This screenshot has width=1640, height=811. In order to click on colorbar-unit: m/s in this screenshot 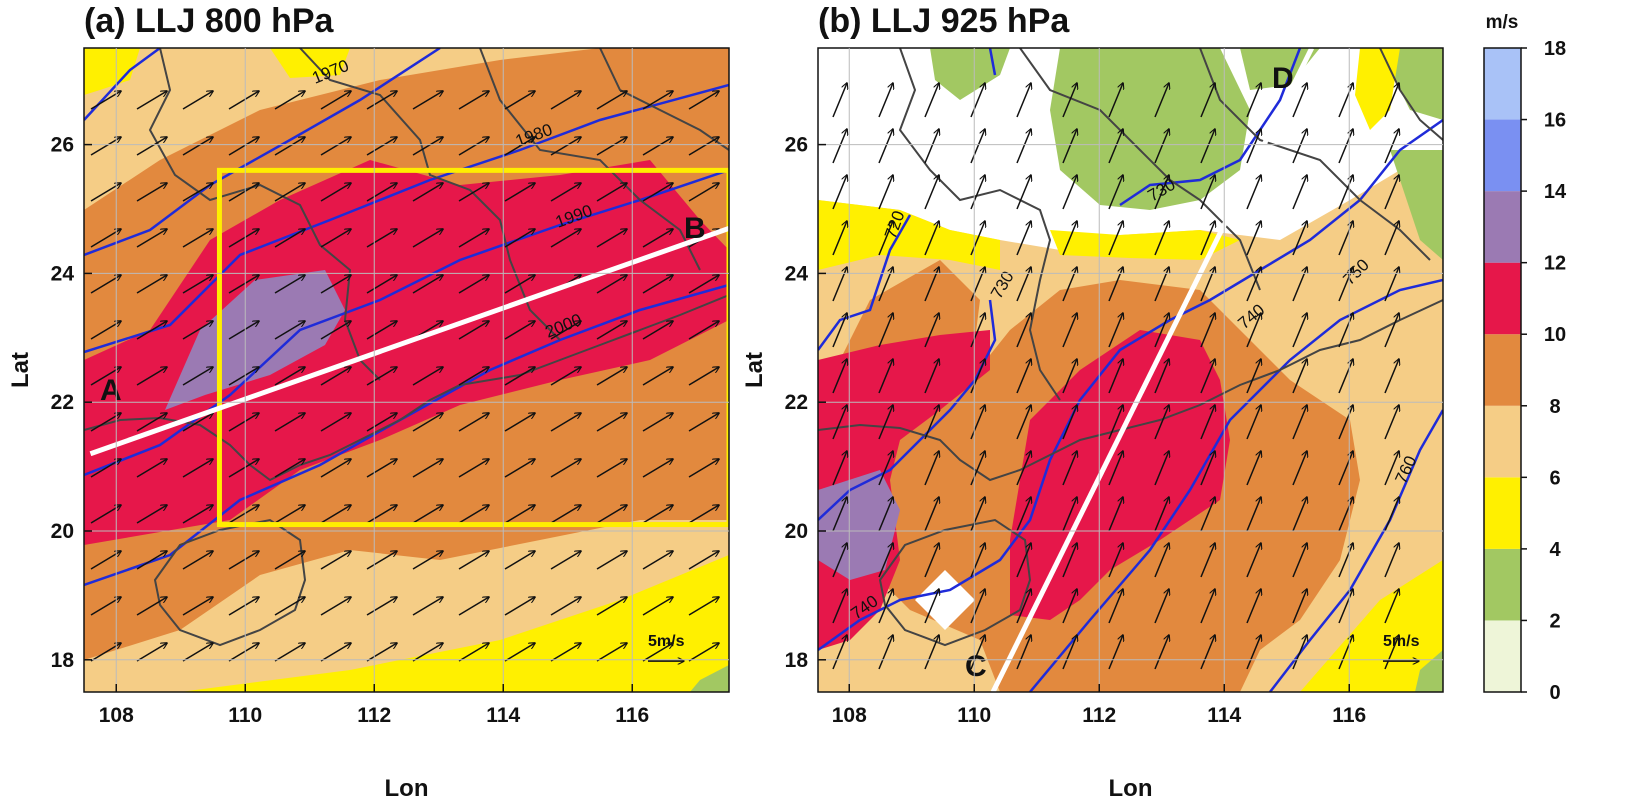, I will do `click(1502, 22)`.